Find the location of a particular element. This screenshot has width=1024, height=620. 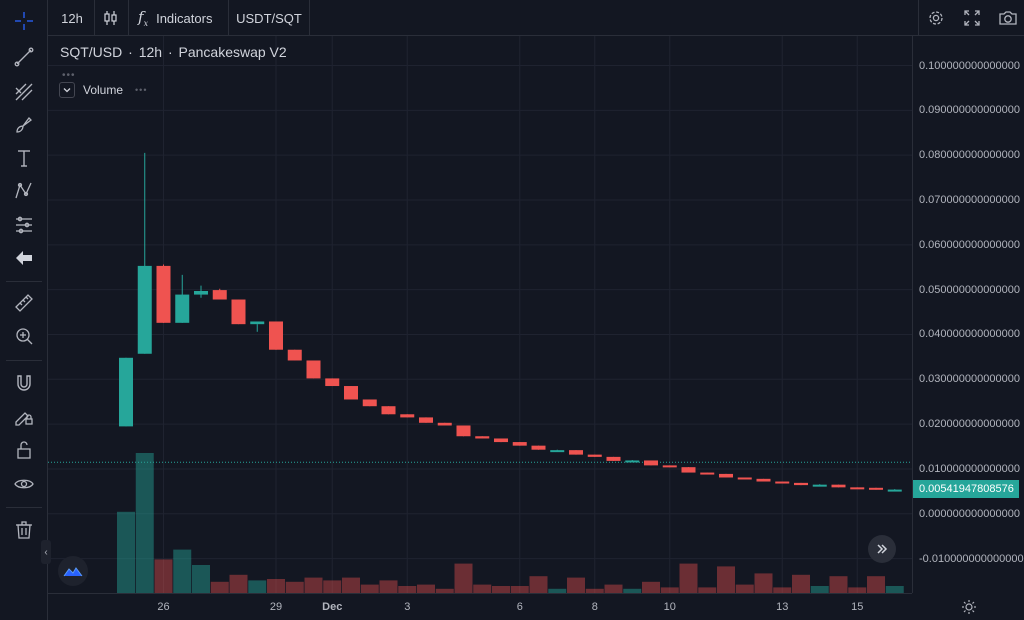

time-tick-label: 6 is located at coordinates (519, 607).